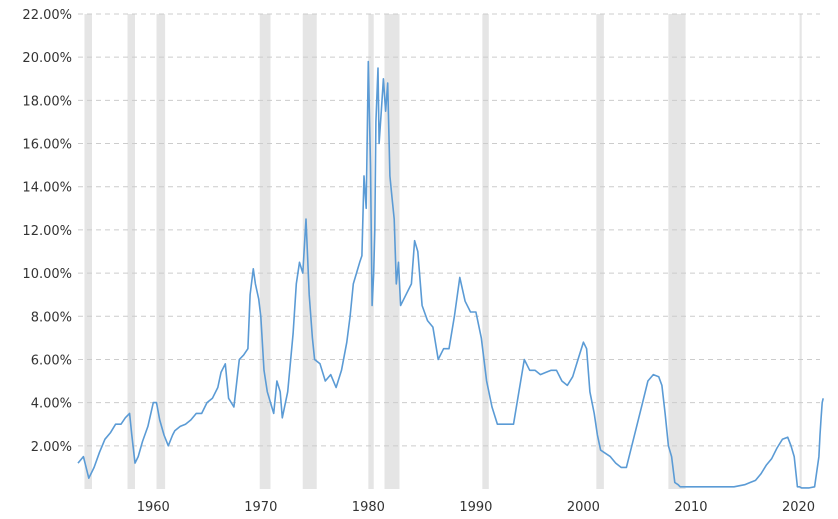  Describe the element at coordinates (690, 507) in the screenshot. I see `x-tick-label: 2010` at that location.